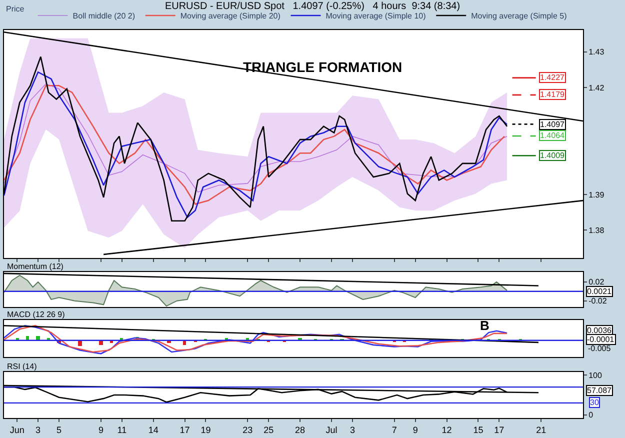 This screenshot has height=438, width=625. I want to click on chart-title: MACD (12 26 9), so click(36, 314).